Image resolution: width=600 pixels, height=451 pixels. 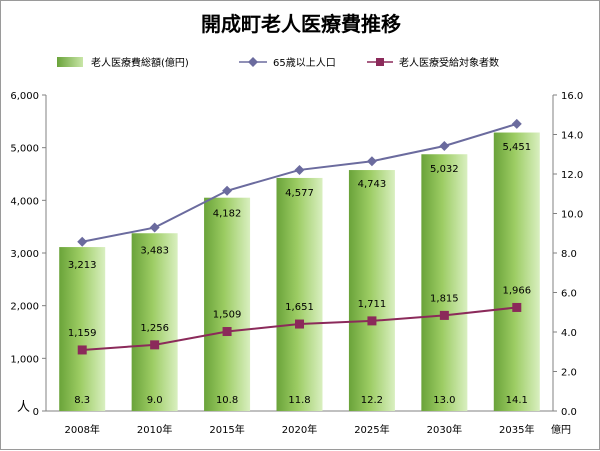 What do you see at coordinates (569, 412) in the screenshot?
I see `y-right-tick-label: 0.0` at bounding box center [569, 412].